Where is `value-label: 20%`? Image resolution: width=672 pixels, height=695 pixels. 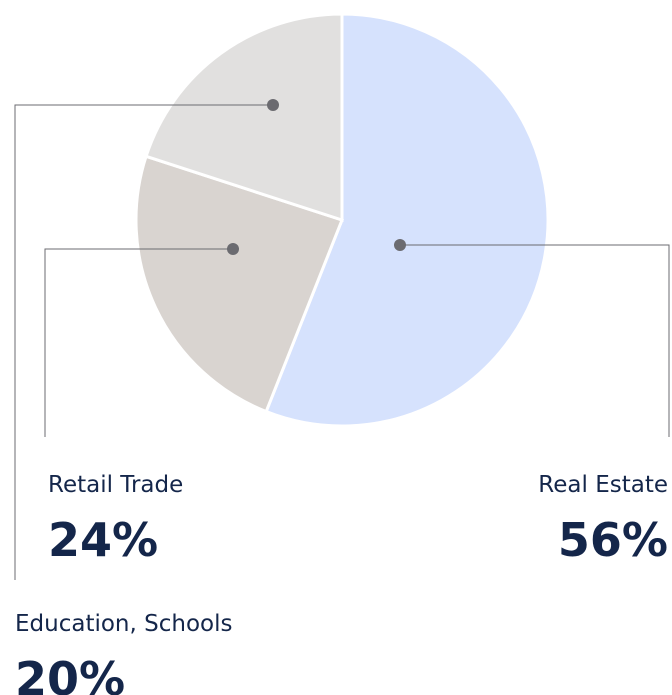
value-label: 20% is located at coordinates (70, 673).